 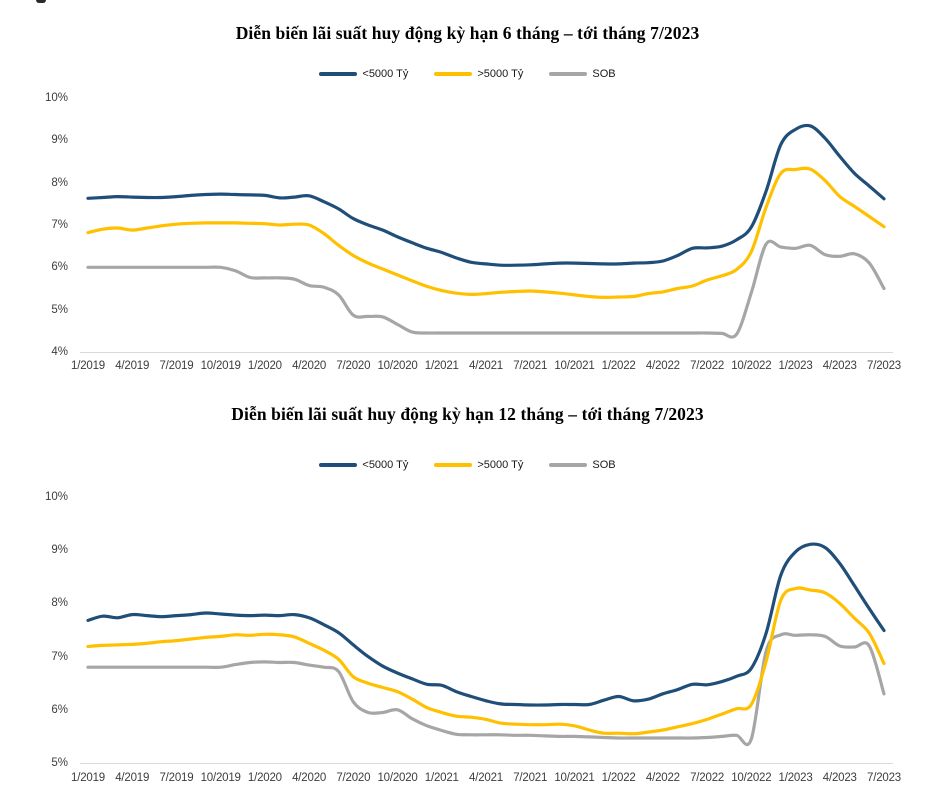 I want to click on series-line-gt5000, so click(x=486, y=233).